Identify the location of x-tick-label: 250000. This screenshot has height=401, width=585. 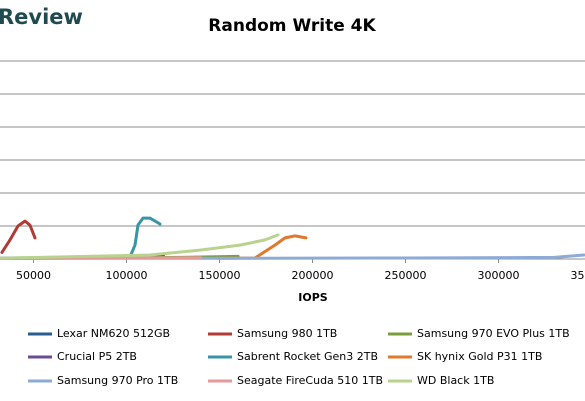
(406, 275).